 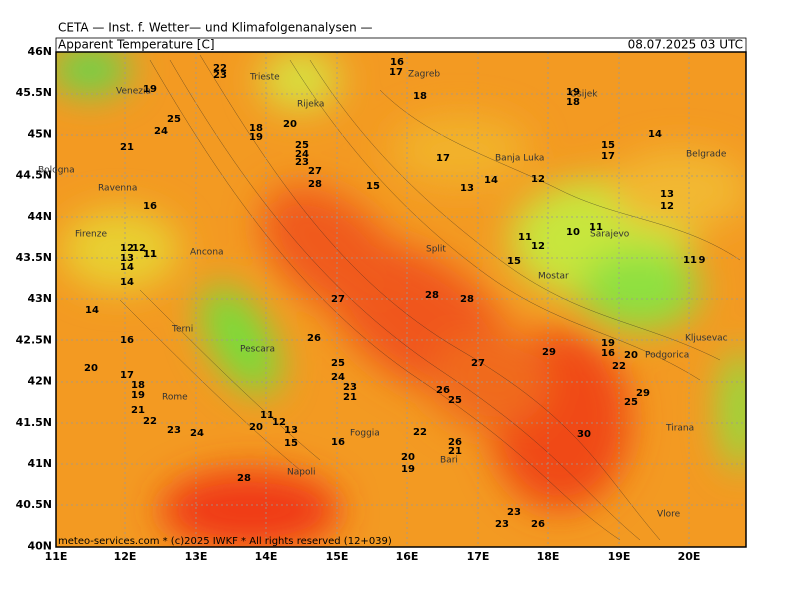 What do you see at coordinates (610, 235) in the screenshot?
I see `city-label: Sarajevo` at bounding box center [610, 235].